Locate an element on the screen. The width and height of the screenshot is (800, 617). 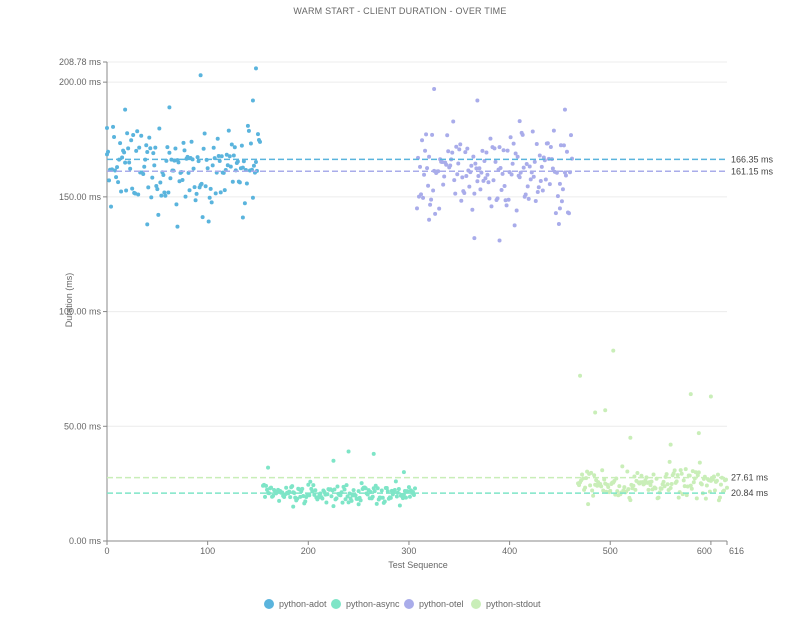
x-tick-label: 0 is located at coordinates (106, 551).